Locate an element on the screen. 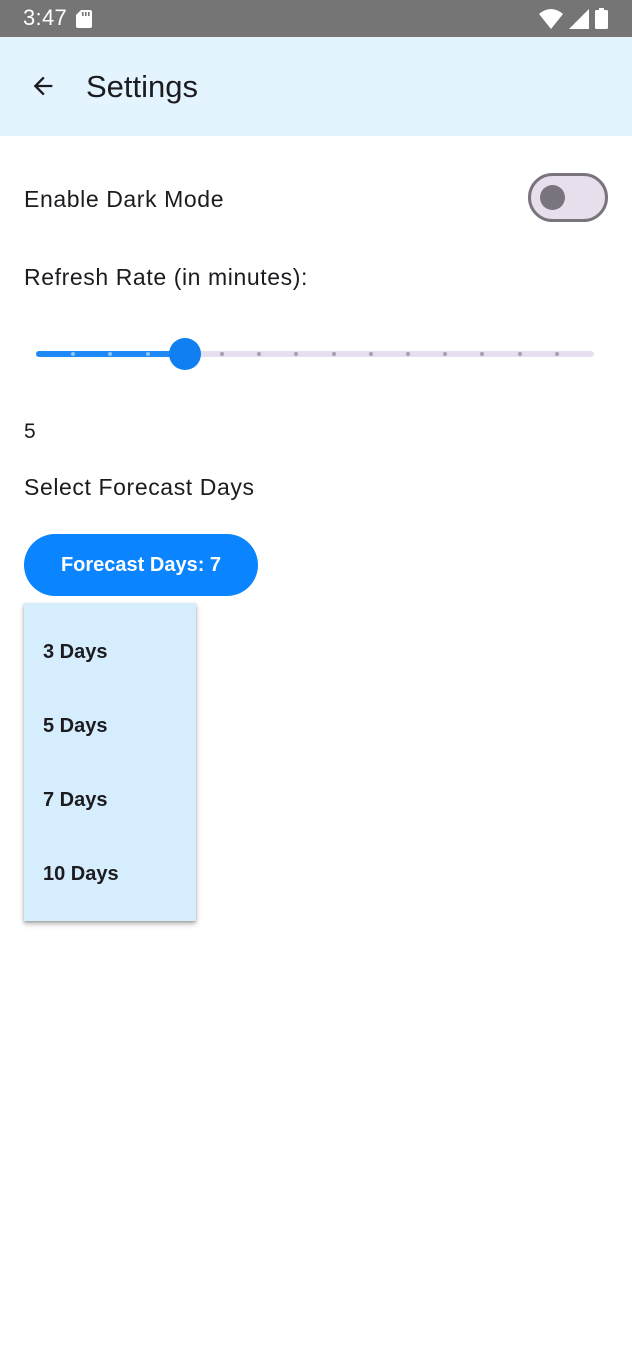 The height and width of the screenshot is (1362, 632). menu-item-10-days: 10 Days is located at coordinates (81, 873).